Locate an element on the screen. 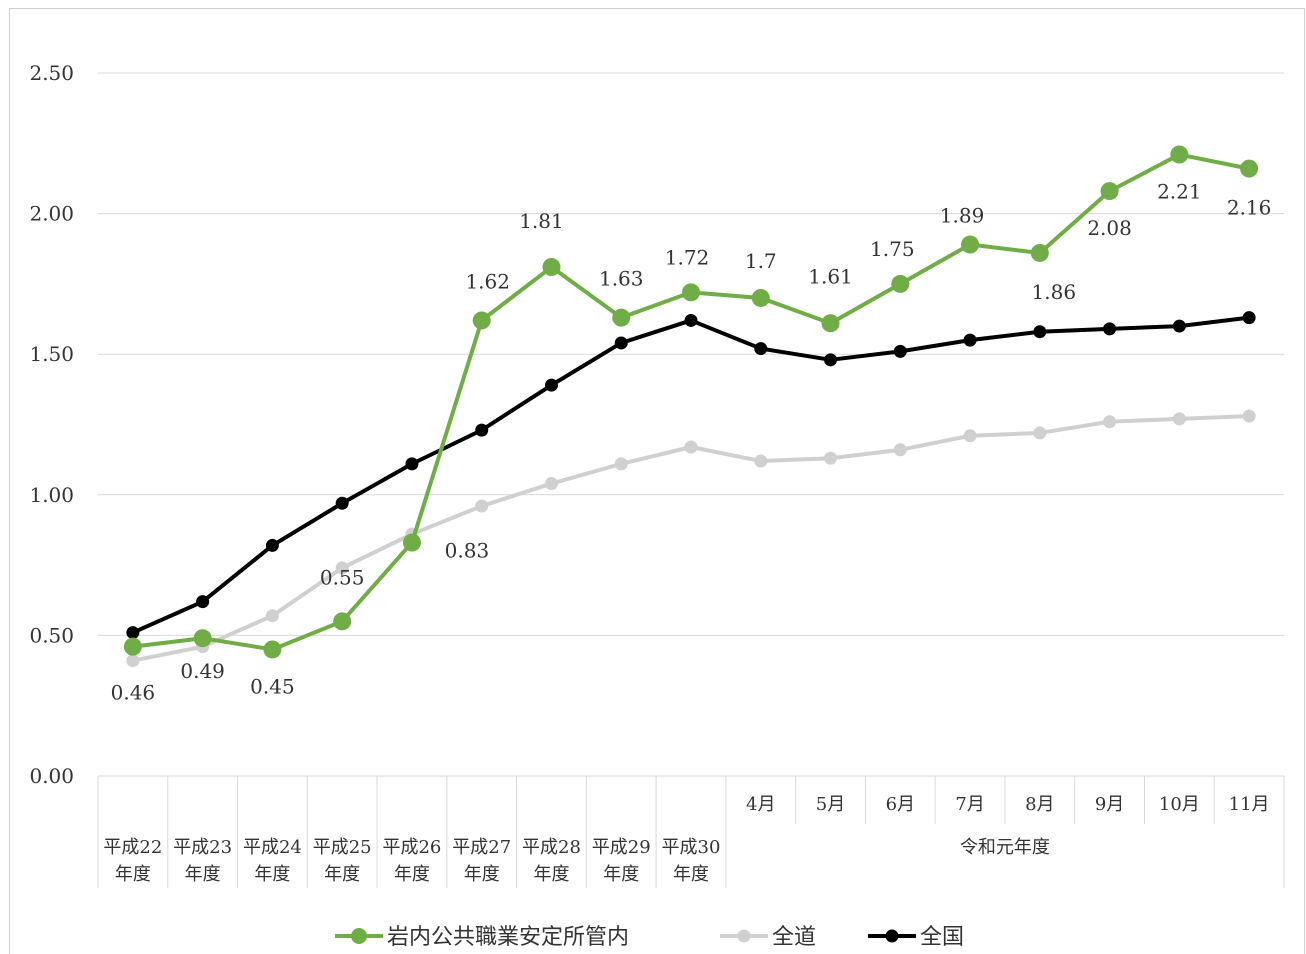 This screenshot has height=954, width=1306. legend: 岩内公共職業安定所管内 全道 全国 is located at coordinates (649, 937).